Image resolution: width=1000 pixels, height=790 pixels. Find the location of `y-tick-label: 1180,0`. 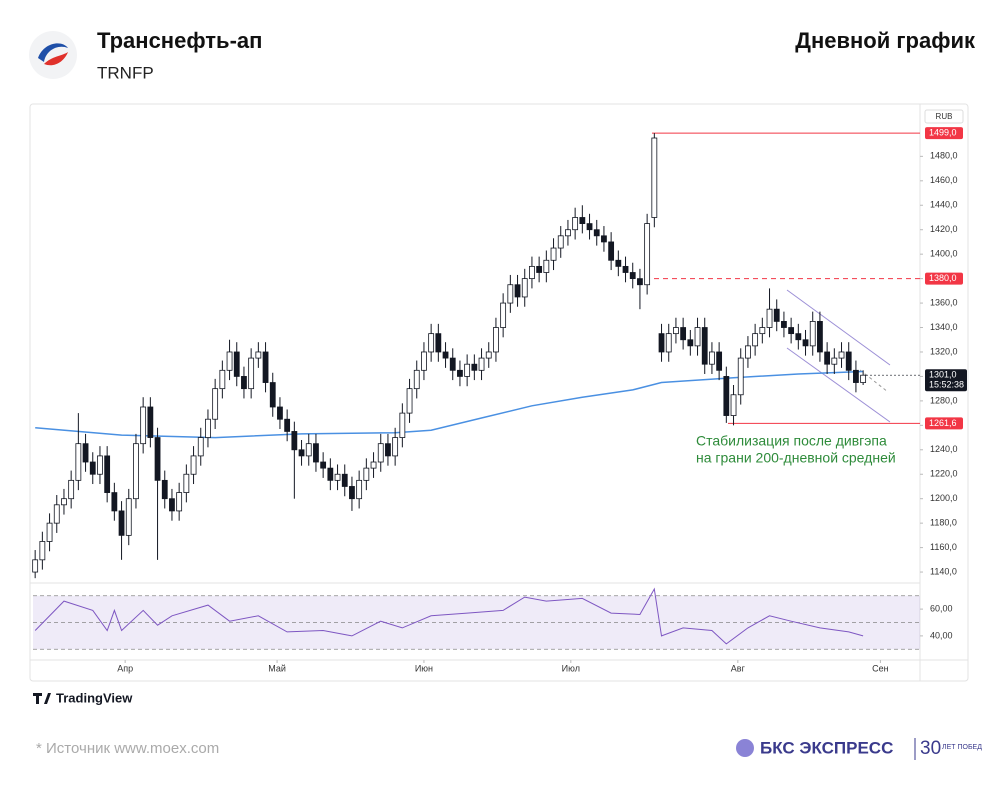

y-tick-label: 1180,0 is located at coordinates (943, 523).